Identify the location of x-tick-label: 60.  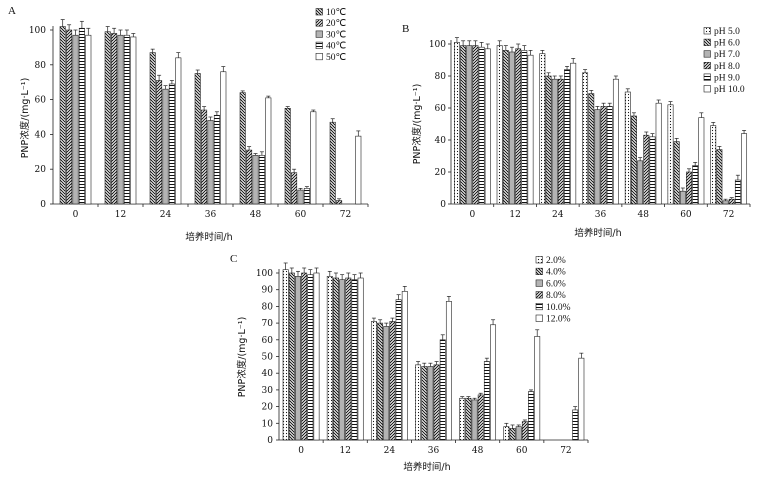
(301, 215).